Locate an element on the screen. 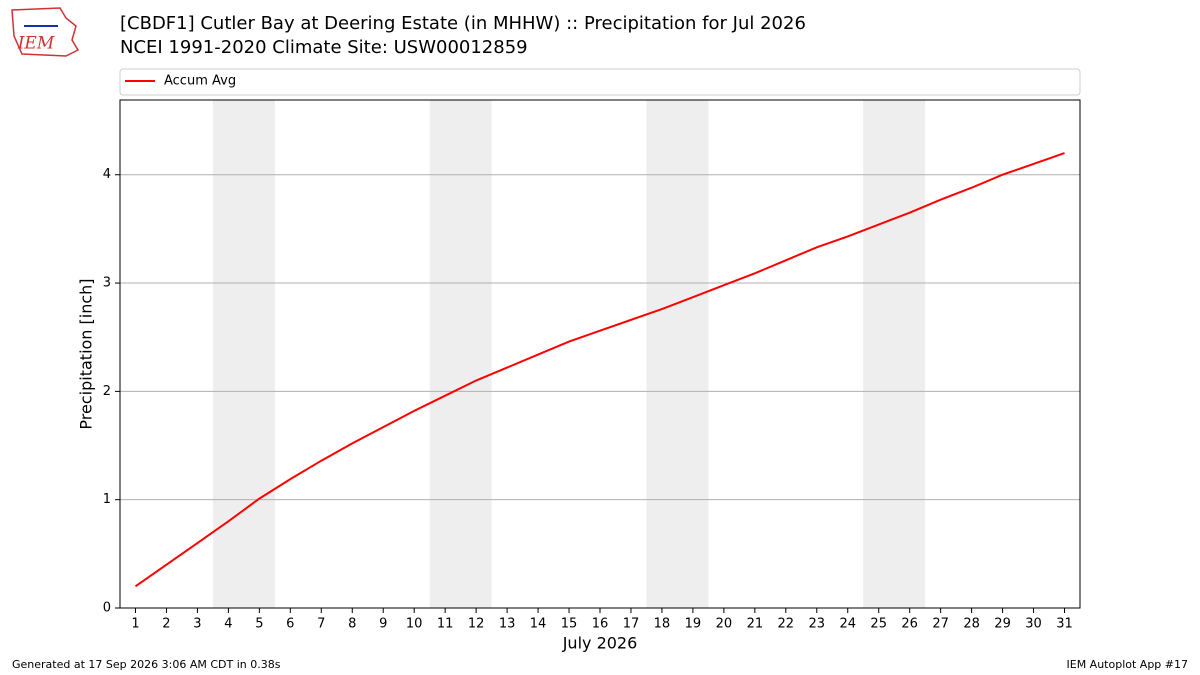 This screenshot has height=675, width=1200. x-tick-label: 15 is located at coordinates (569, 624).